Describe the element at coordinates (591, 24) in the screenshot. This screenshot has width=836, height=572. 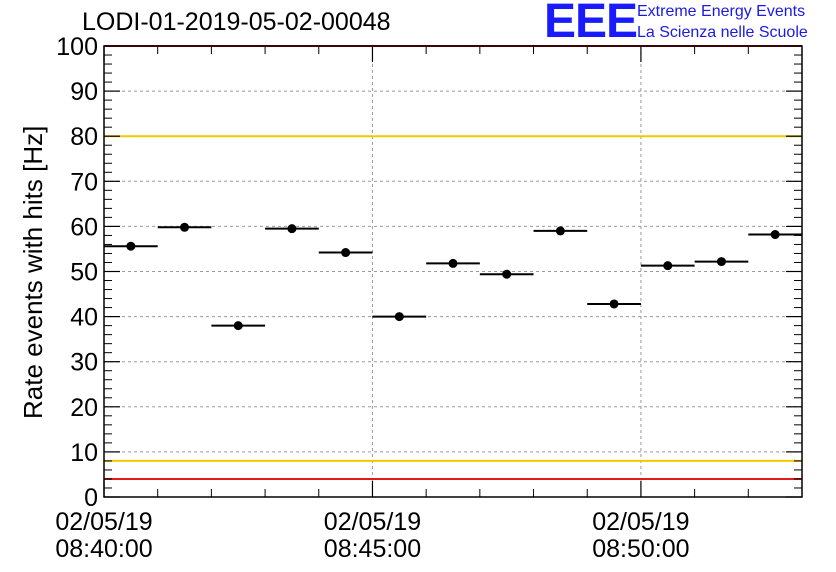
I see `eee-logo-mark: EEE` at that location.